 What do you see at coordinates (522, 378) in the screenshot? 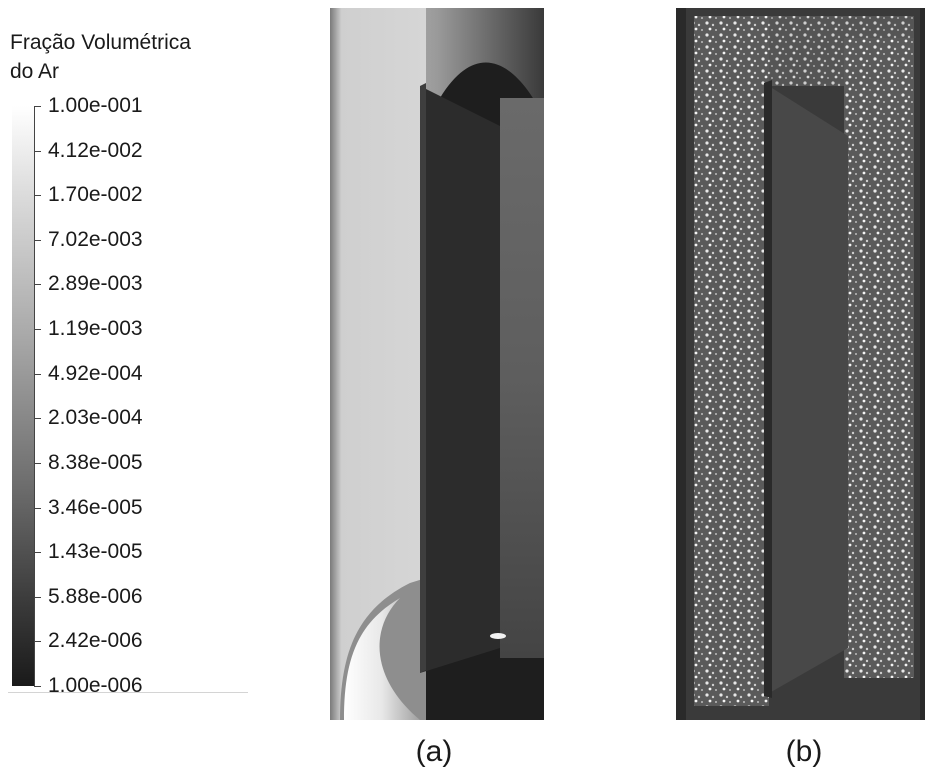
I see `panel-a-right-channel` at bounding box center [522, 378].